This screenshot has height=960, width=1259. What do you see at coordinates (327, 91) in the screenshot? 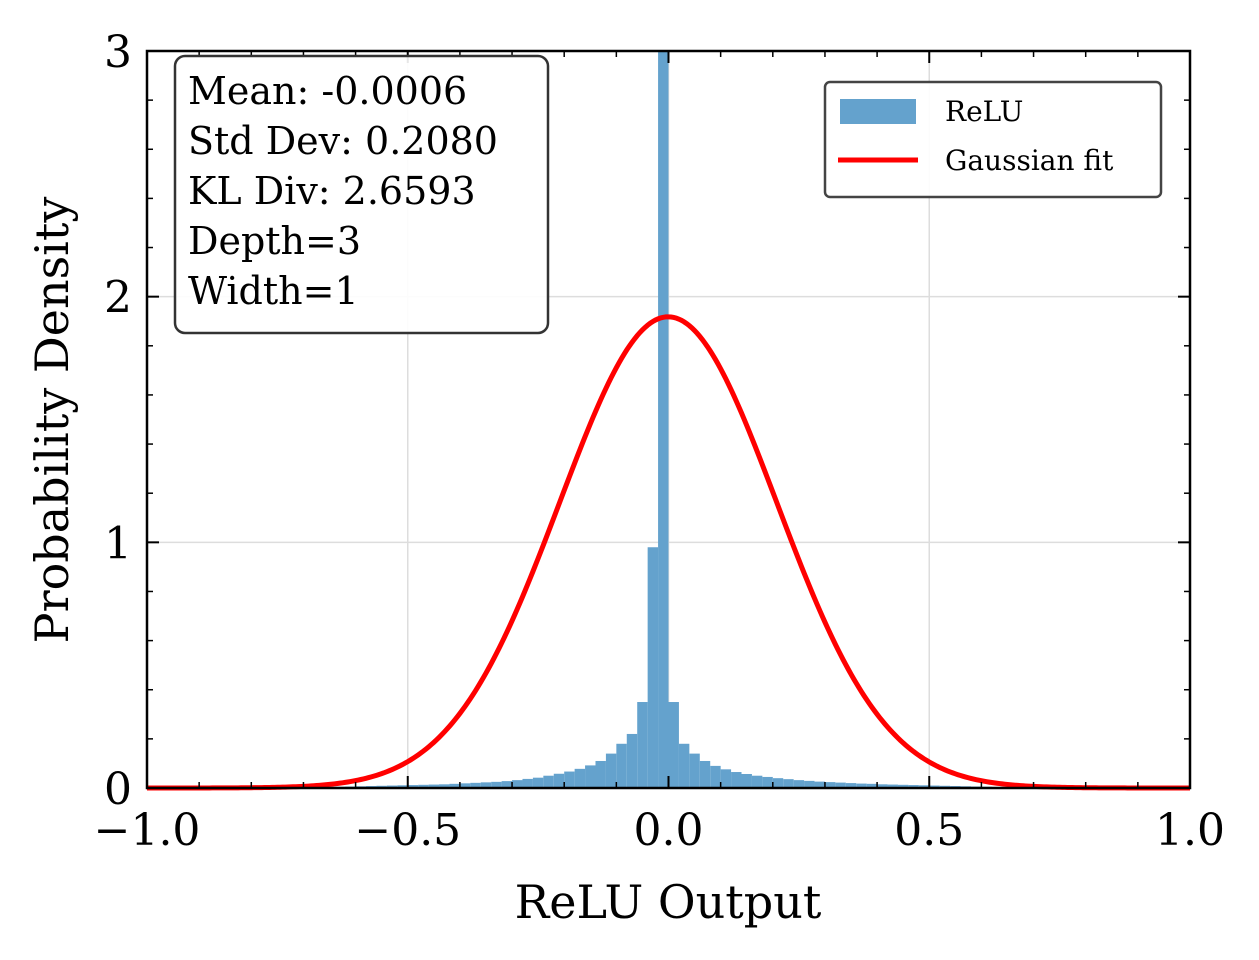
I see `stats-mean: Mean: -0.0006` at bounding box center [327, 91].